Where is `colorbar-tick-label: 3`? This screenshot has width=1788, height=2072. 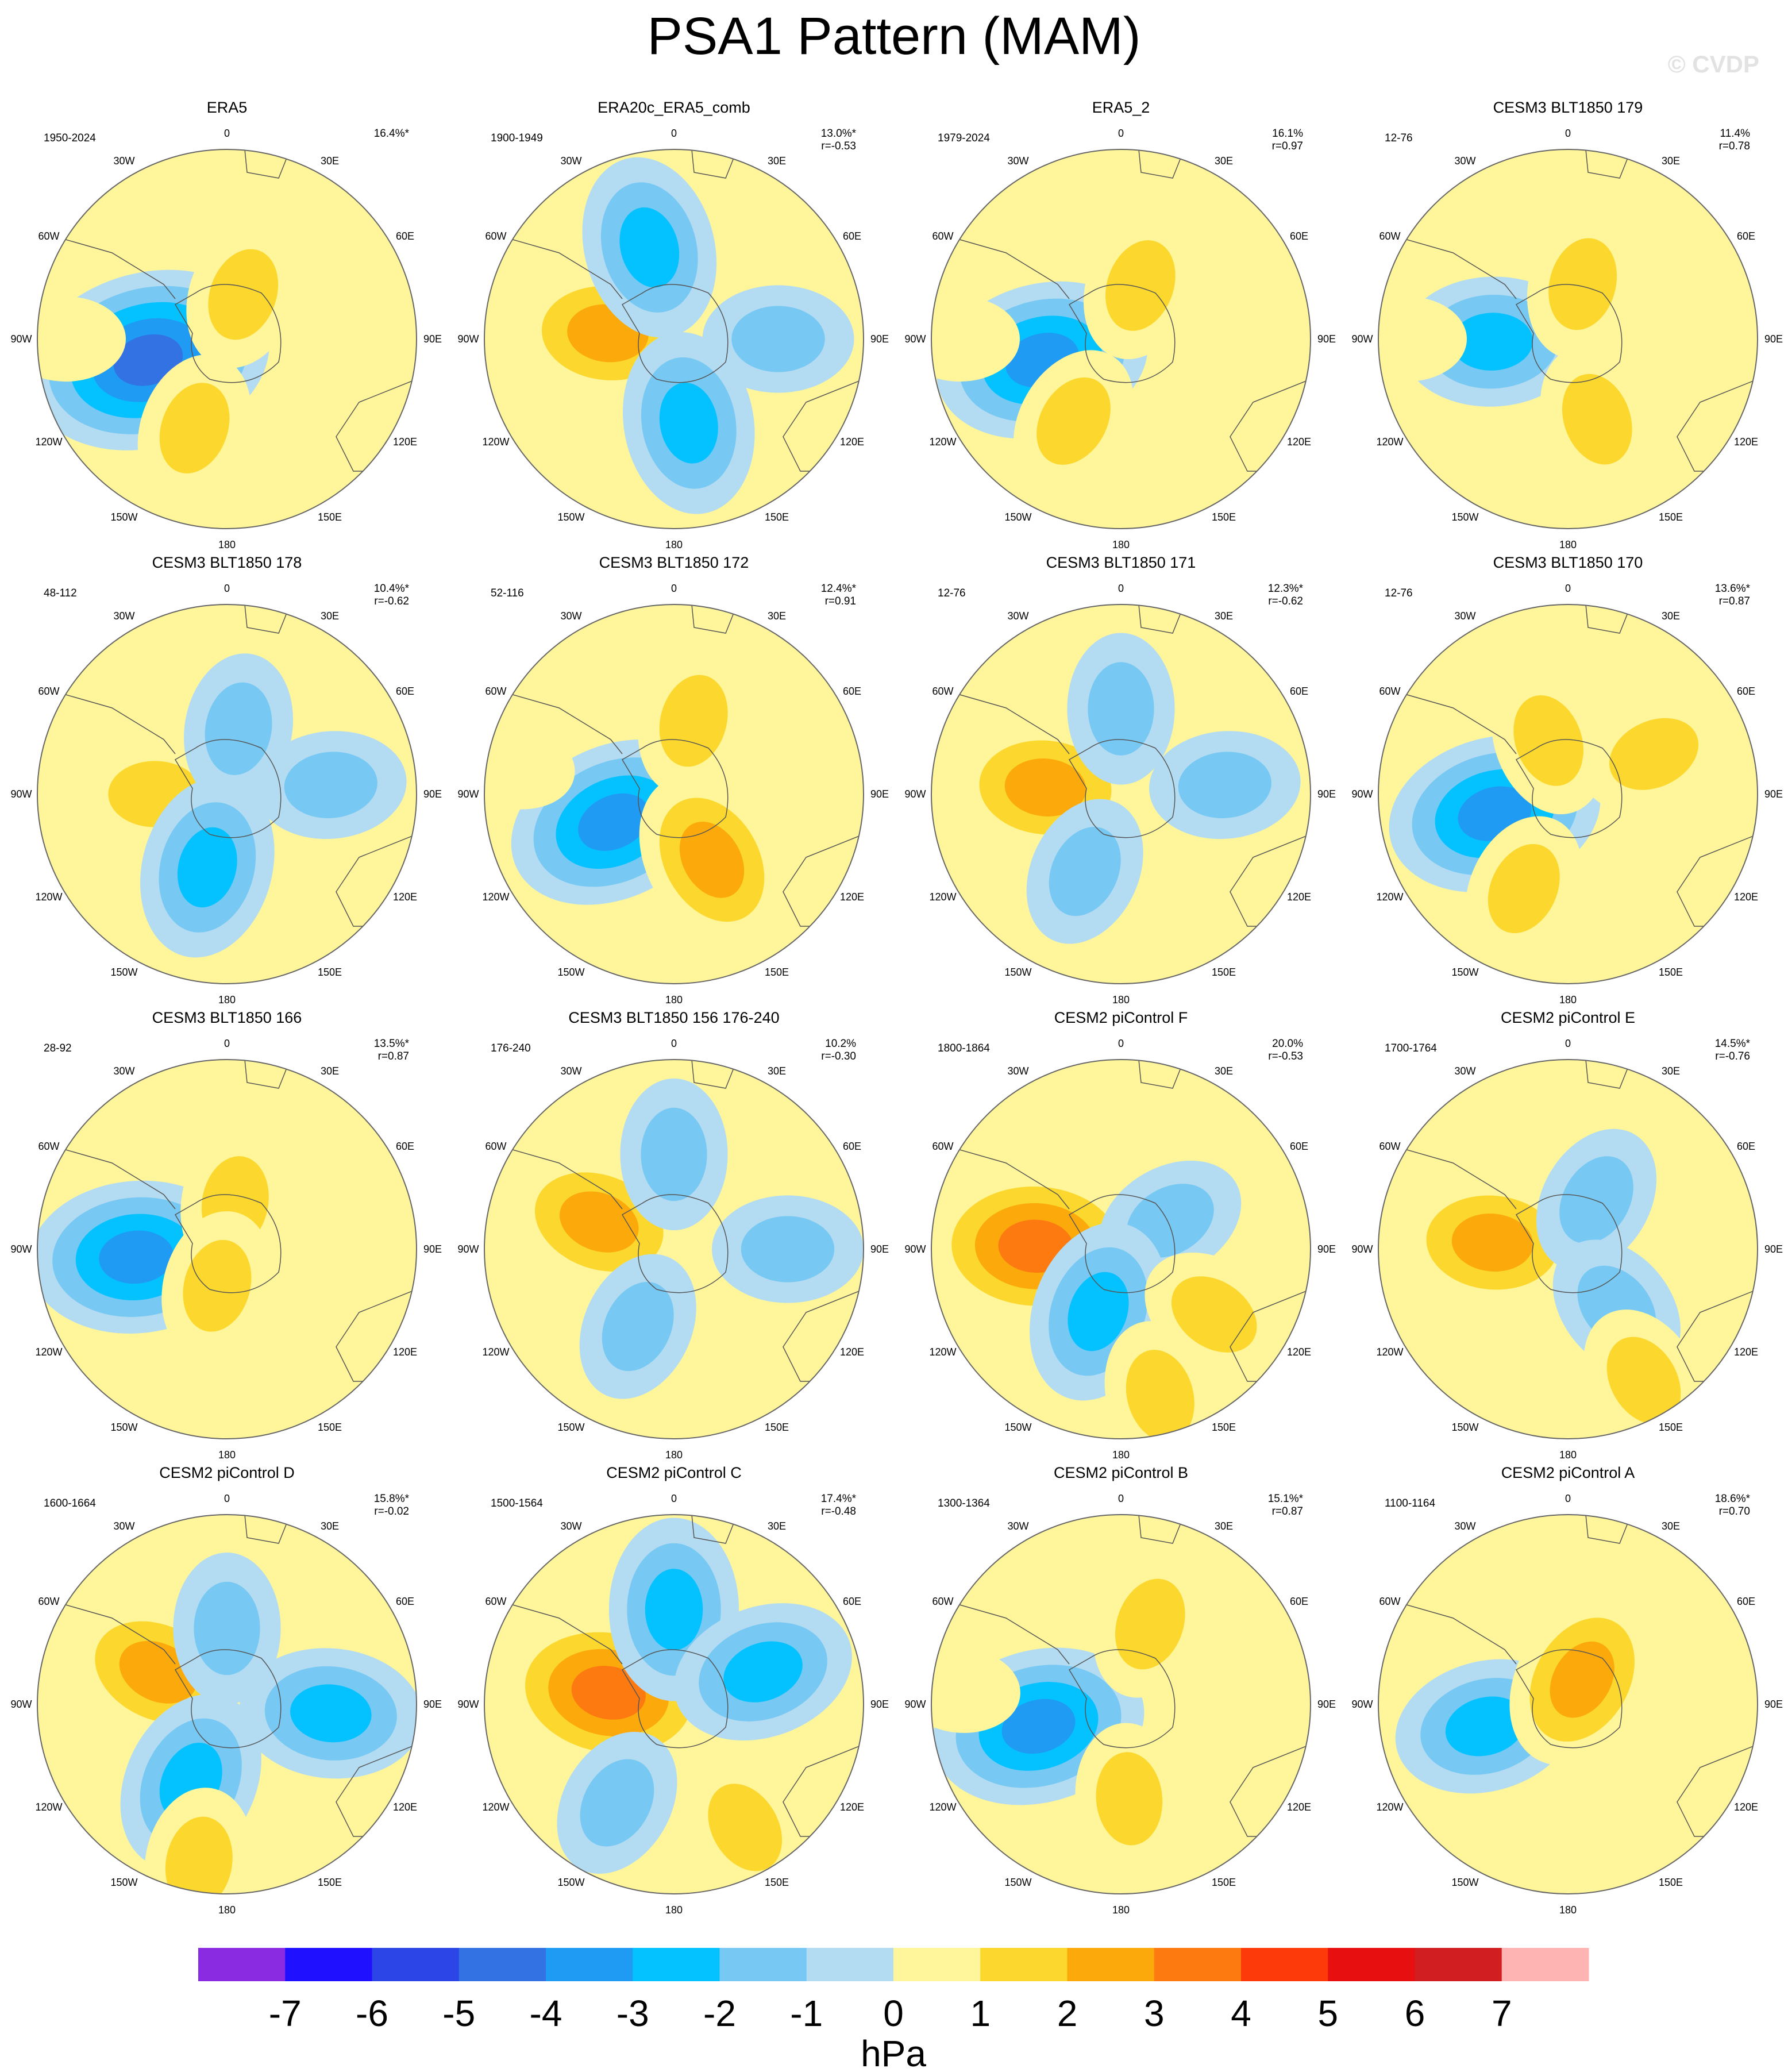 colorbar-tick-label: 3 is located at coordinates (1154, 2014).